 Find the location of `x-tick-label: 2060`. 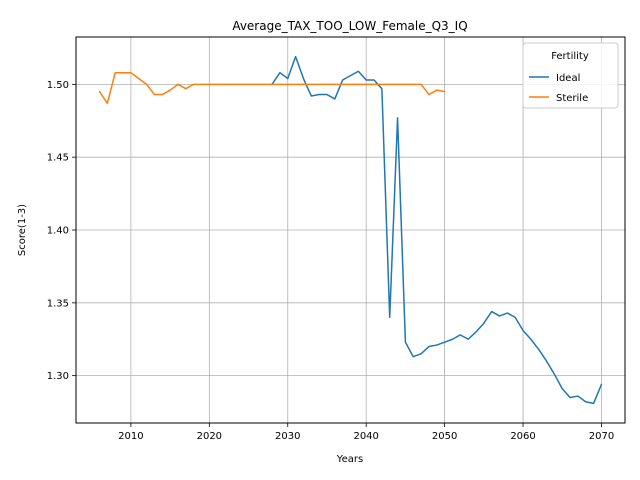

x-tick-label: 2060 is located at coordinates (522, 436).